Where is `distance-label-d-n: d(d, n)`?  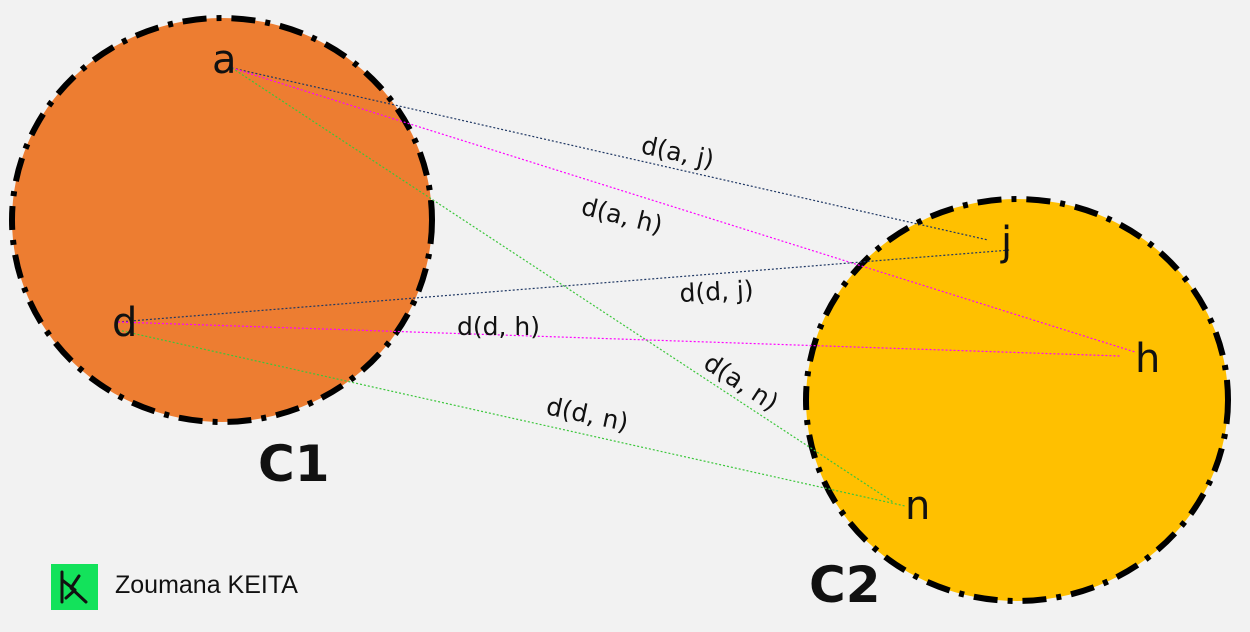 distance-label-d-n: d(d, n) is located at coordinates (587, 415).